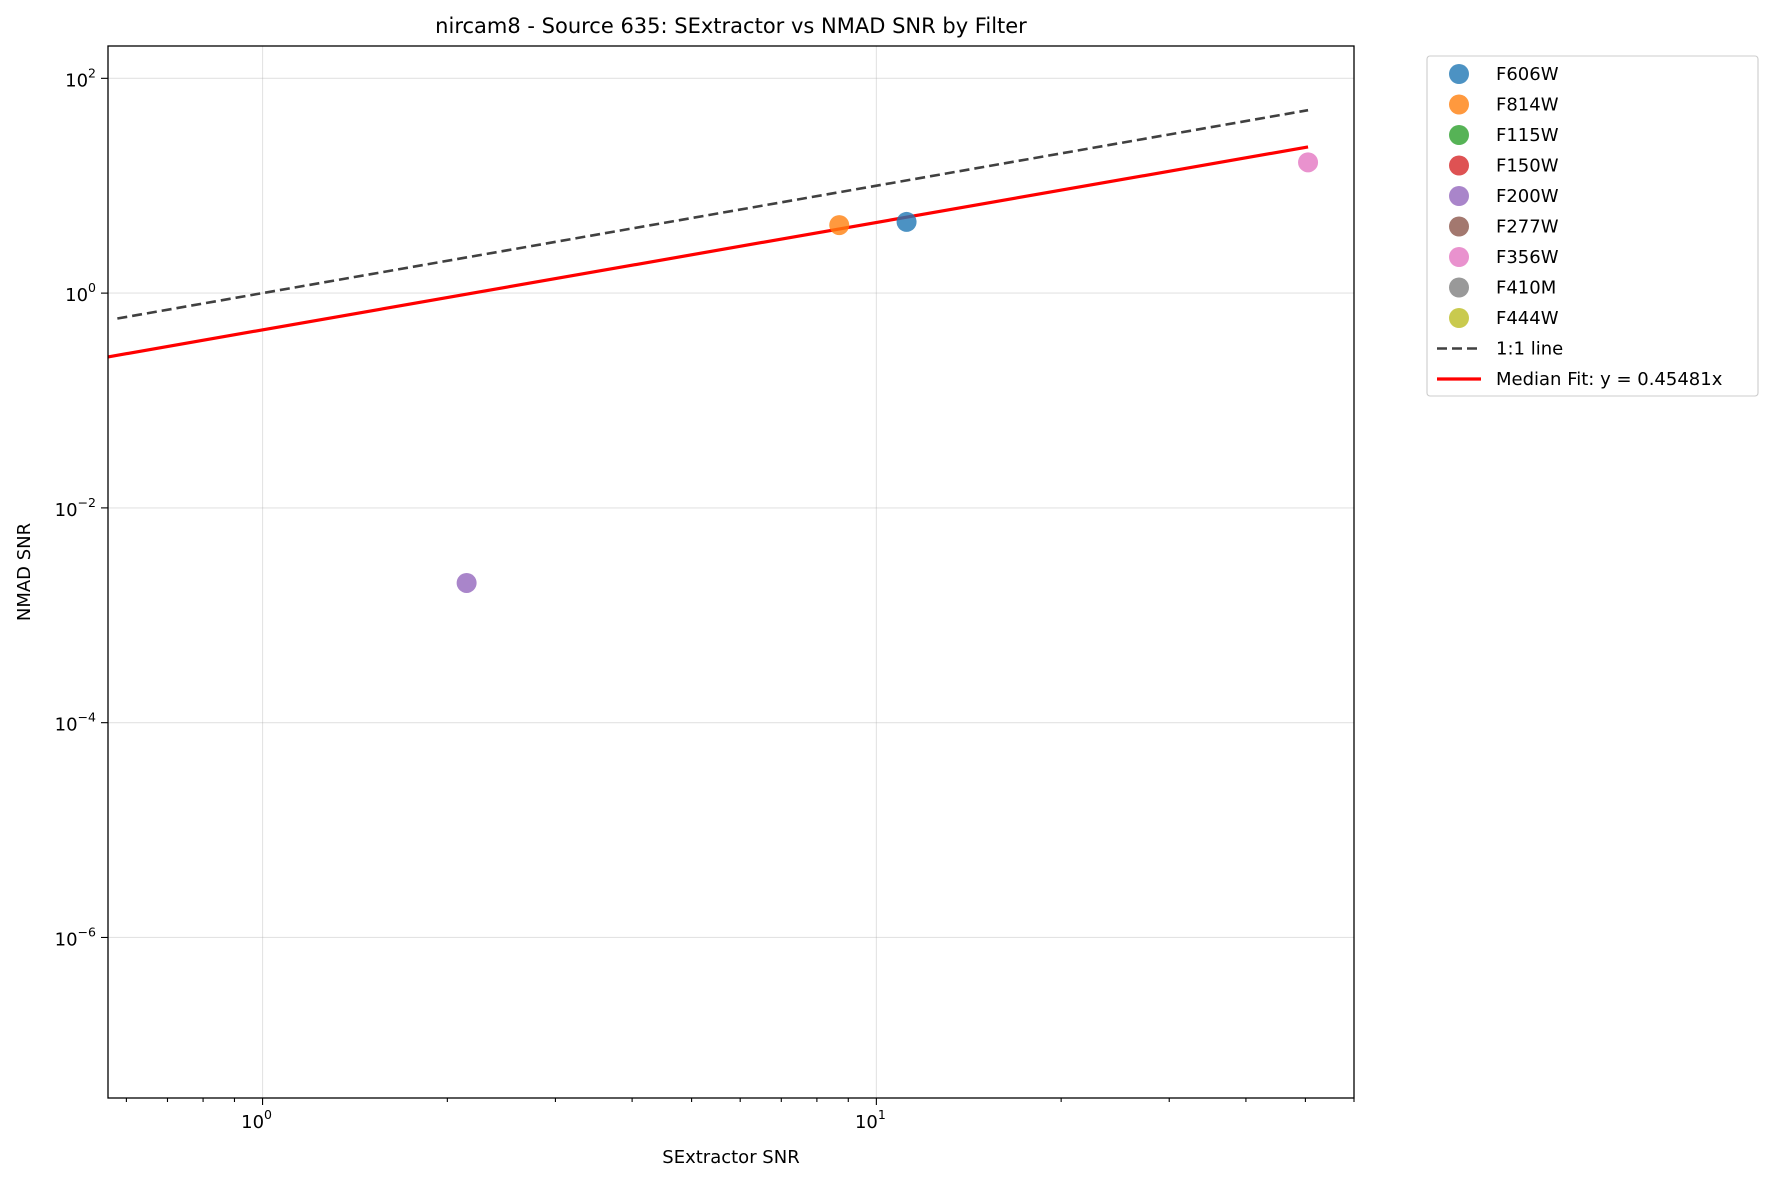  I want to click on legend-label: F606W, so click(1527, 74).